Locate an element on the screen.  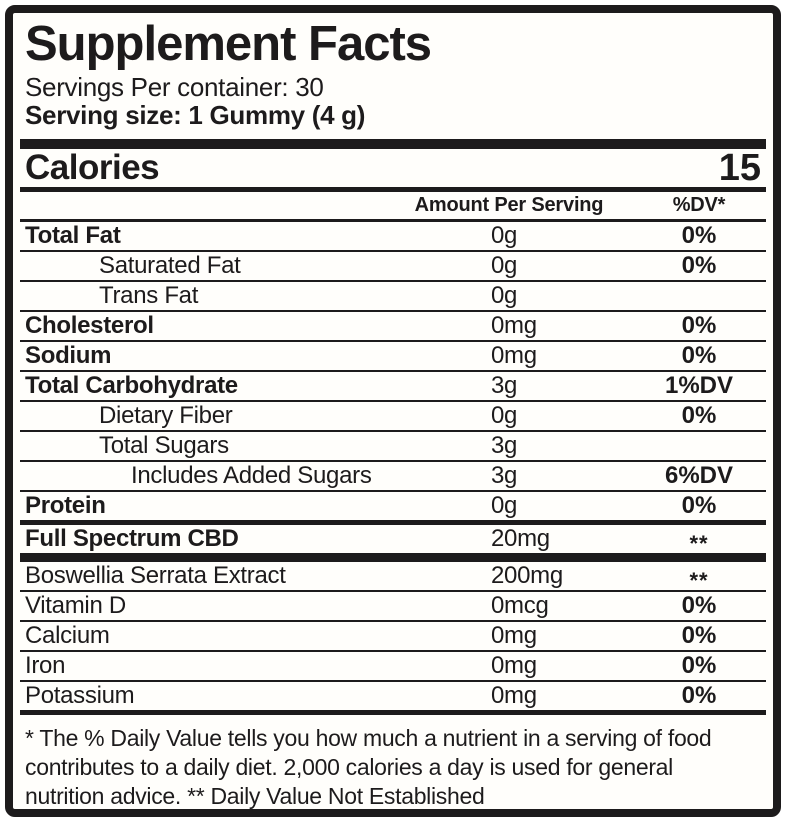
nutrient-row: Vitamin D 0mcg 0% is located at coordinates (393, 606).